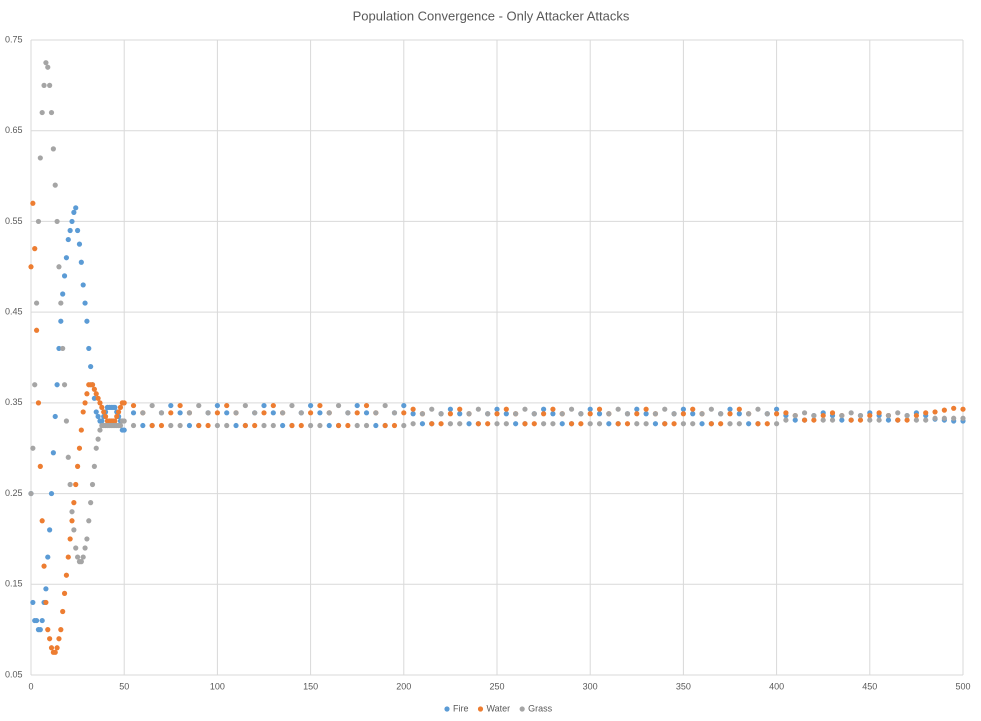  What do you see at coordinates (962, 686) in the screenshot?
I see `x-tick-label: 500` at bounding box center [962, 686].